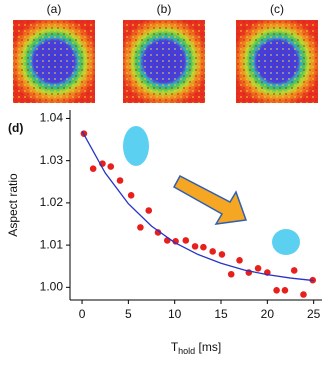 This screenshot has height=366, width=325. What do you see at coordinates (54, 9) in the screenshot?
I see `panel-label: (a)` at bounding box center [54, 9].